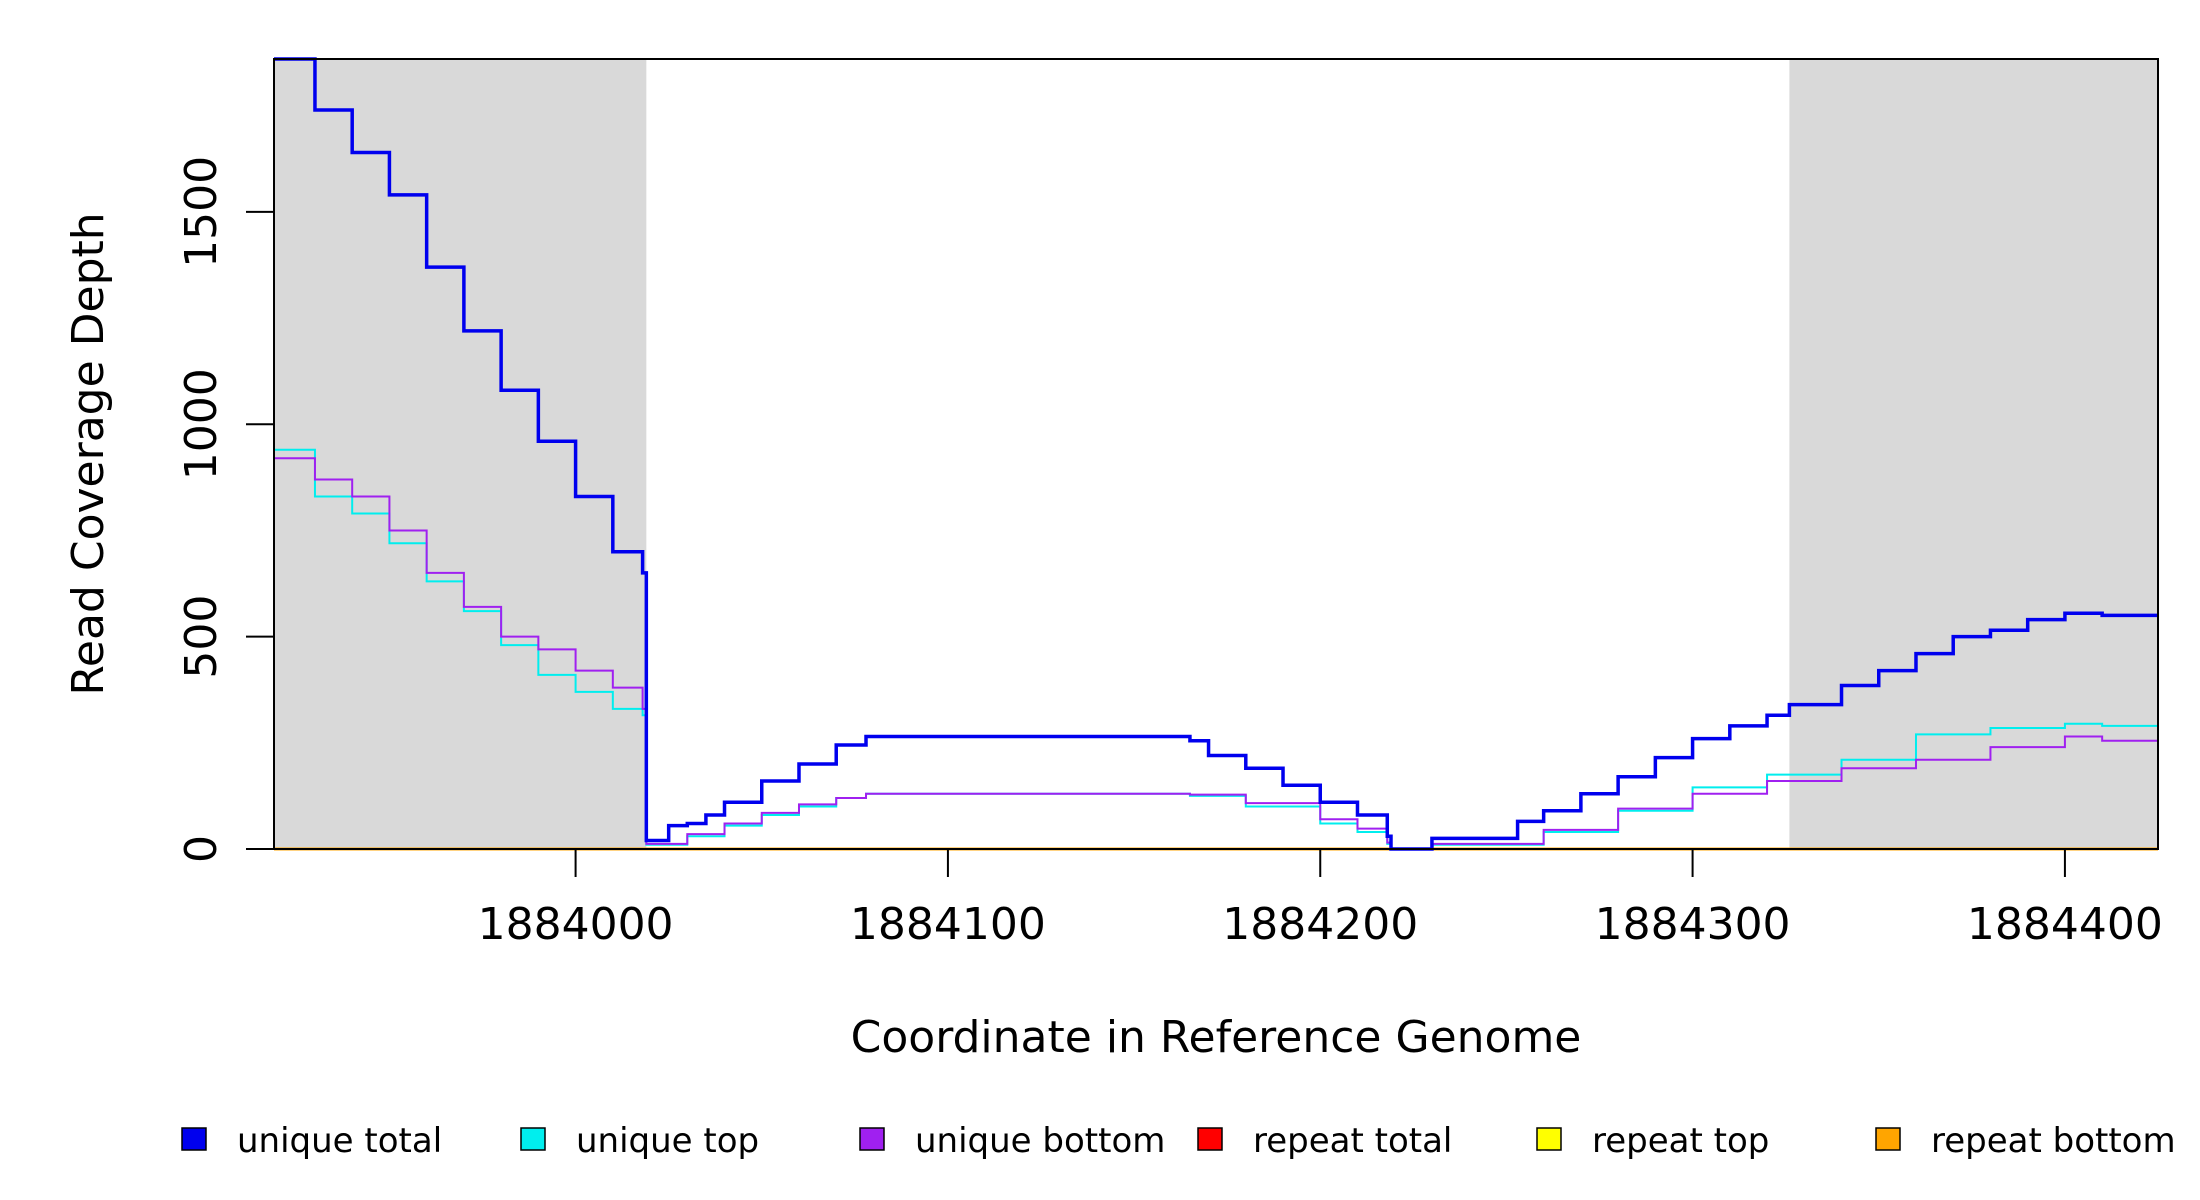 The image size is (2200, 1200). What do you see at coordinates (1352, 1141) in the screenshot?
I see `legend-label: repeat total` at bounding box center [1352, 1141].